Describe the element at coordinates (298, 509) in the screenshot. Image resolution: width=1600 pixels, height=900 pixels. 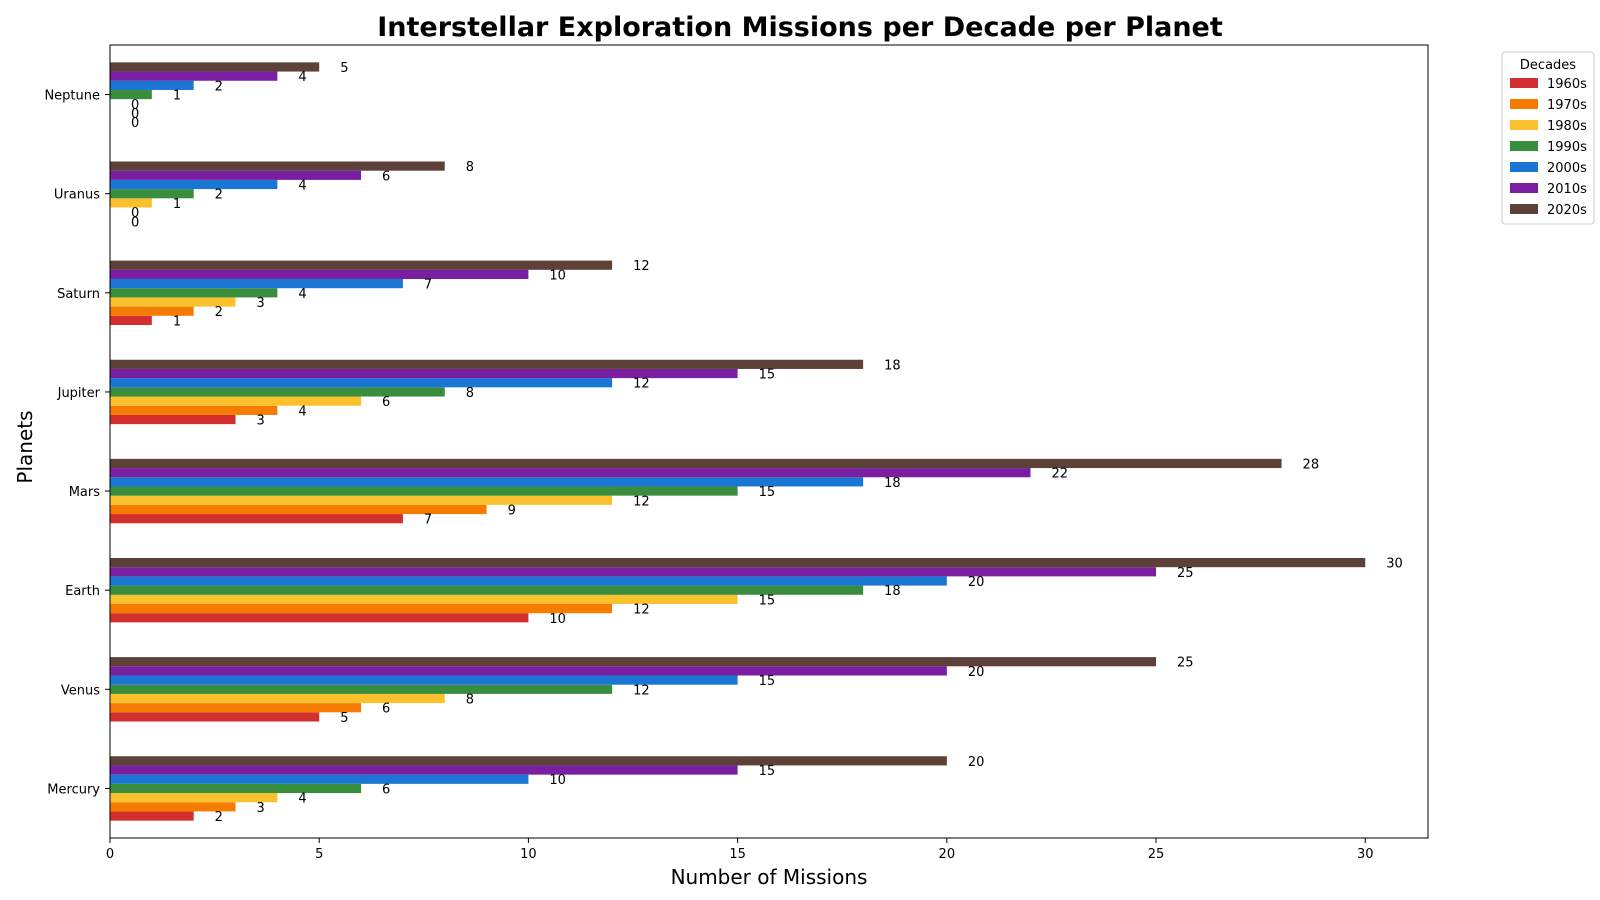
I see `bar-mars-1970s` at that location.